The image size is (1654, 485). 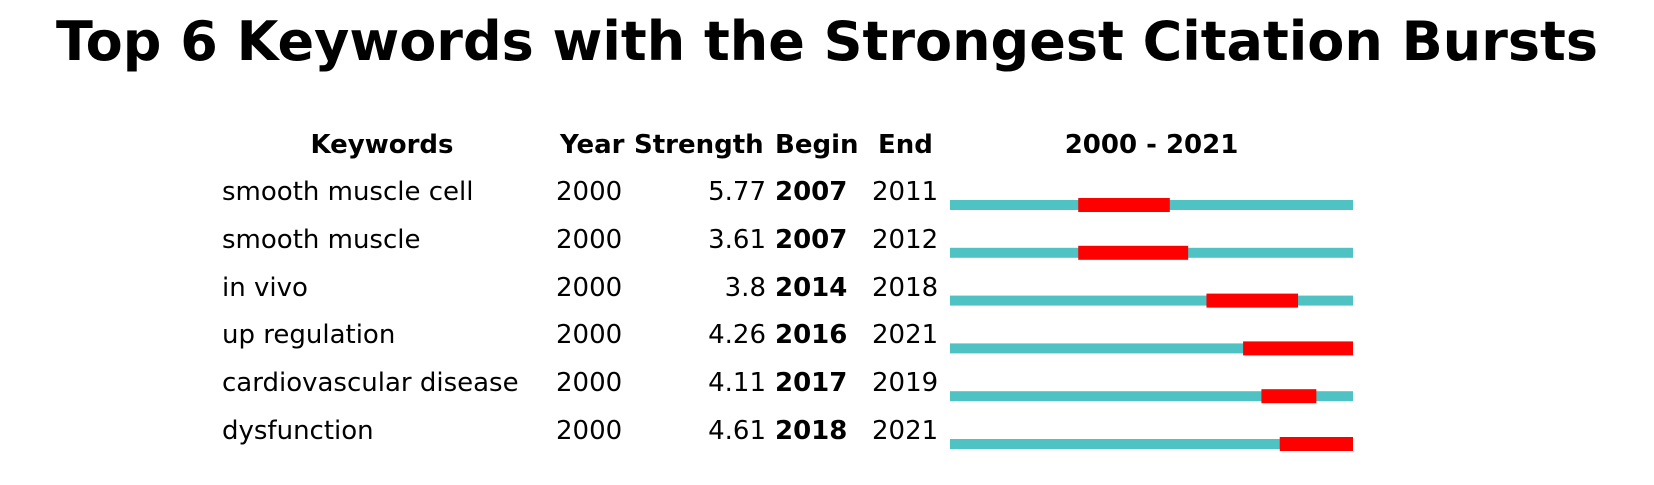 I want to click on header-begin: Begin, so click(x=817, y=145).